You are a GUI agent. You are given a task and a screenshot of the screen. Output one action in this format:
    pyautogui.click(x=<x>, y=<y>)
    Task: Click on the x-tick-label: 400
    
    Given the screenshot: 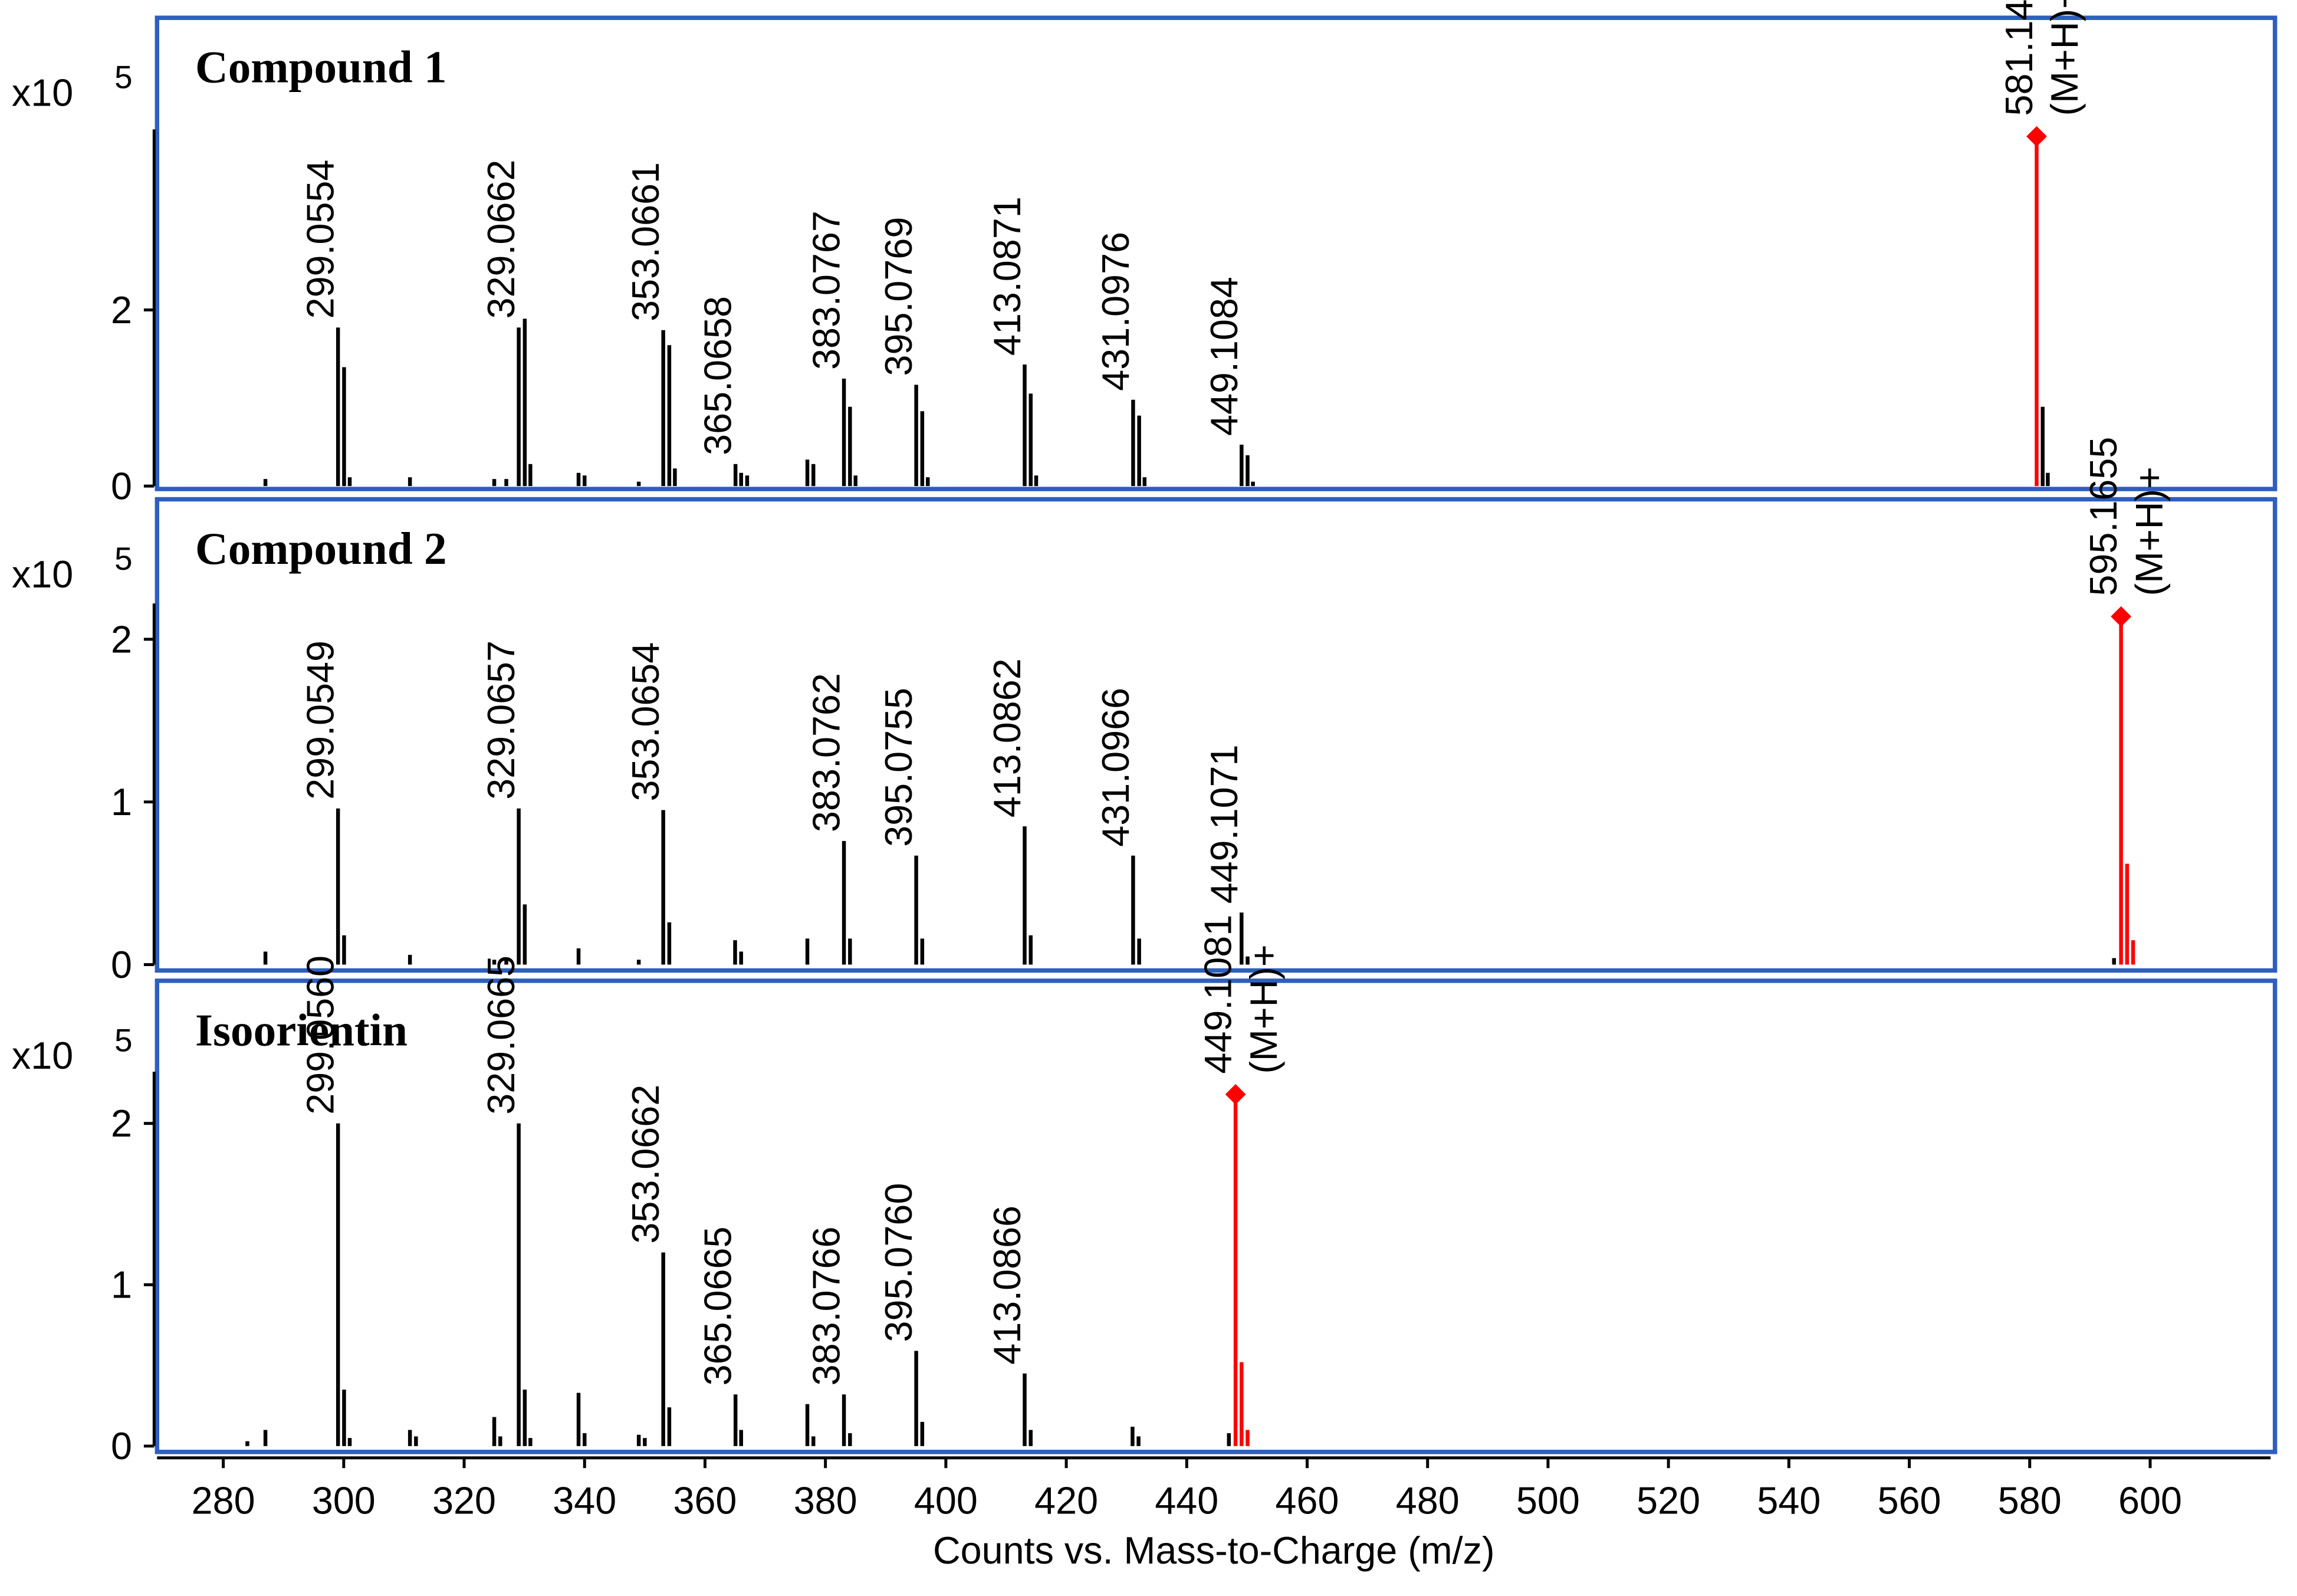 What is the action you would take?
    pyautogui.click(x=946, y=1501)
    